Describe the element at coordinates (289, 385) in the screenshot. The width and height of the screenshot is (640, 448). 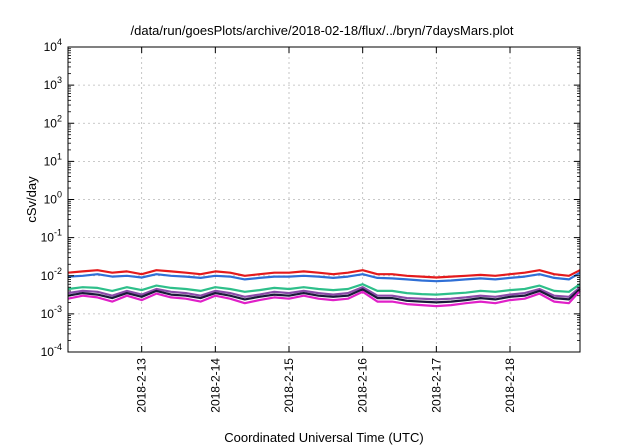
I see `x-tick-label: 2018-2-15` at that location.